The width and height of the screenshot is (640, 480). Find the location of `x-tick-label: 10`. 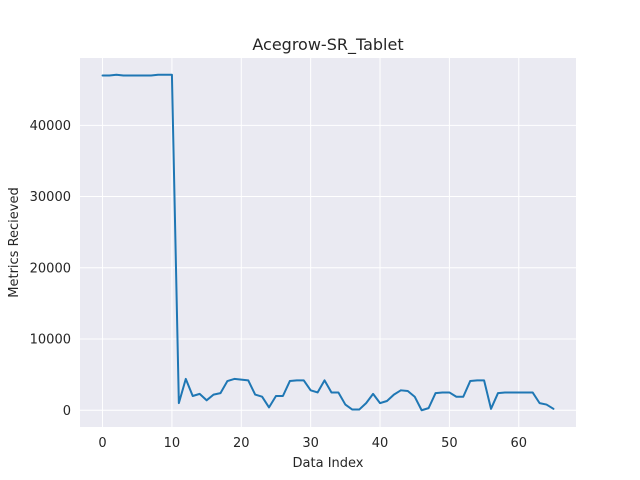

x-tick-label: 10 is located at coordinates (172, 443).